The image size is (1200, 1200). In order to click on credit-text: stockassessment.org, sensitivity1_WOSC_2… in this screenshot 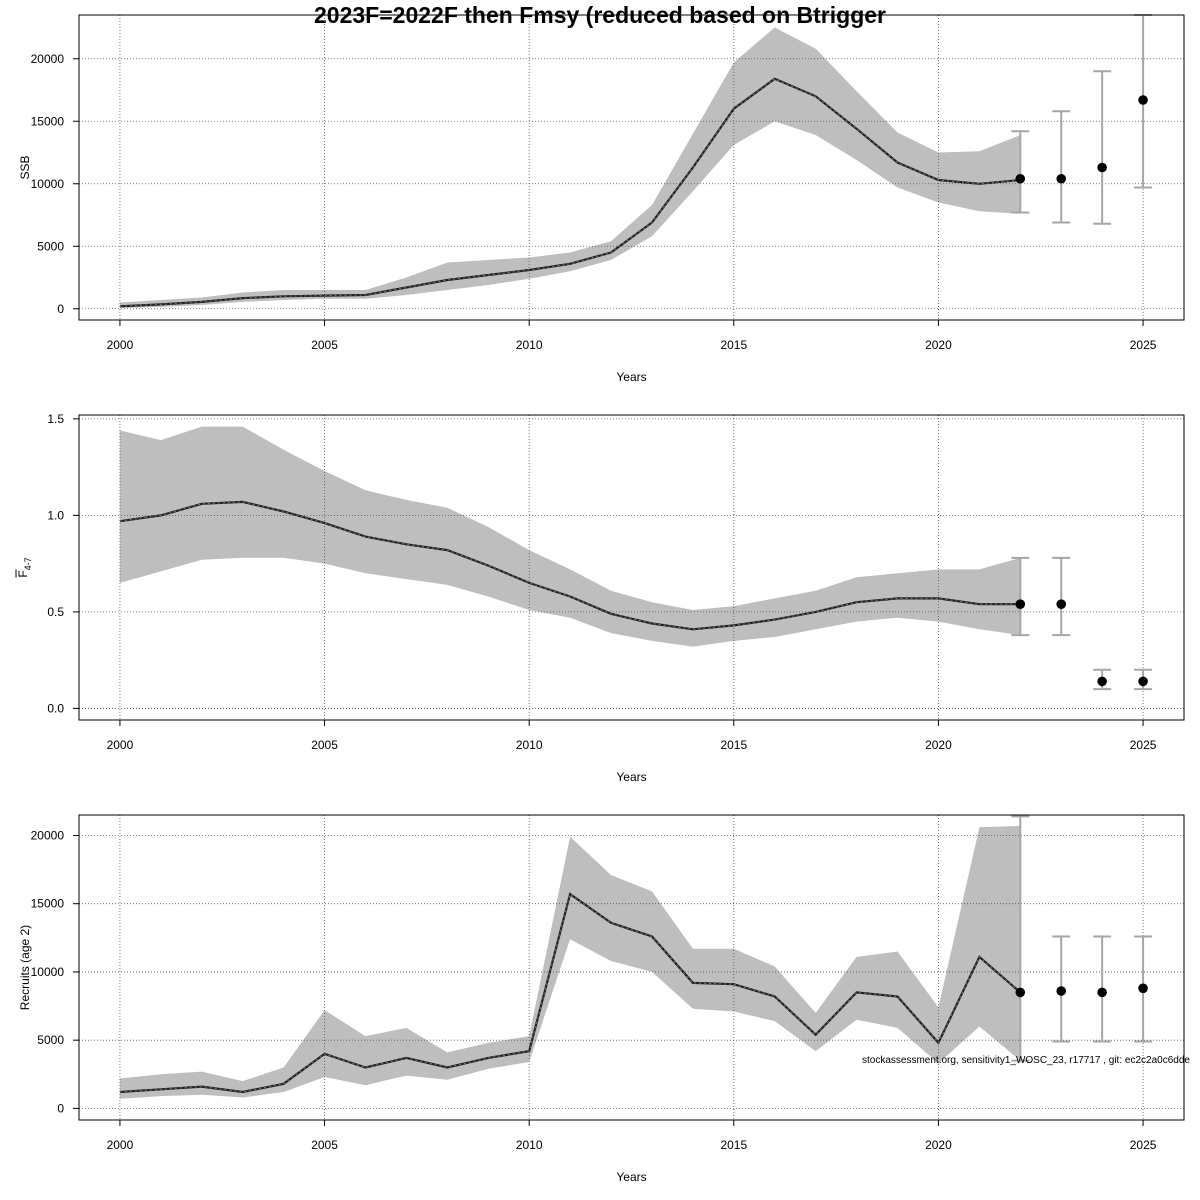, I will do `click(1026, 1060)`.